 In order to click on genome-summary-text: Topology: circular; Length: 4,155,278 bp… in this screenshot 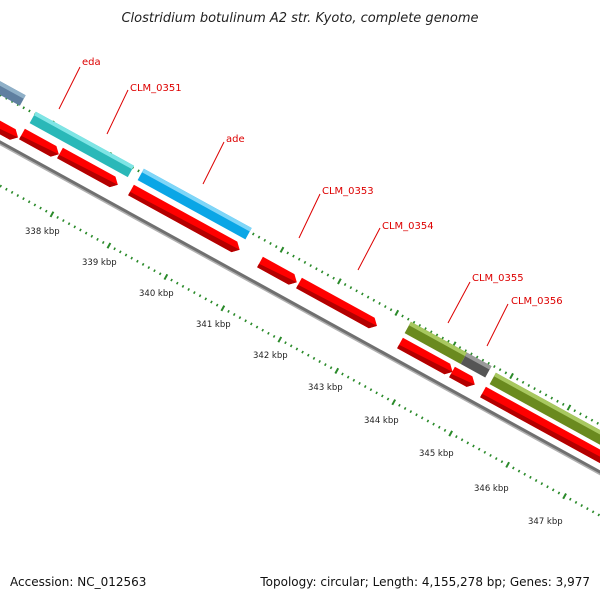, I will do `click(424, 582)`.